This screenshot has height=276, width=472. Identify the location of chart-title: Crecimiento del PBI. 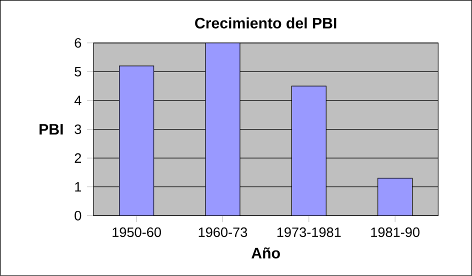
(265, 23).